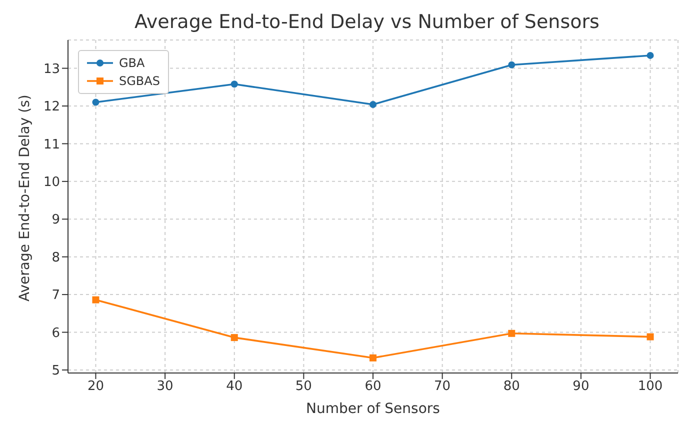 This screenshot has height=429, width=694. I want to click on x-tick-label: 50, so click(303, 386).